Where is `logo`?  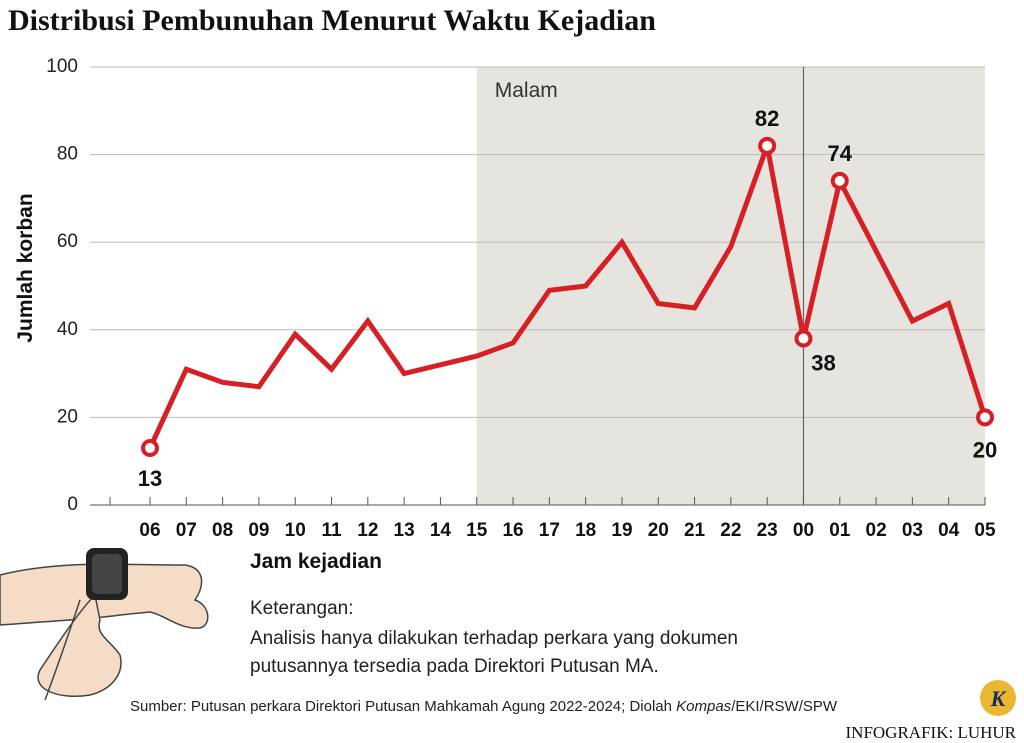 logo is located at coordinates (998, 698).